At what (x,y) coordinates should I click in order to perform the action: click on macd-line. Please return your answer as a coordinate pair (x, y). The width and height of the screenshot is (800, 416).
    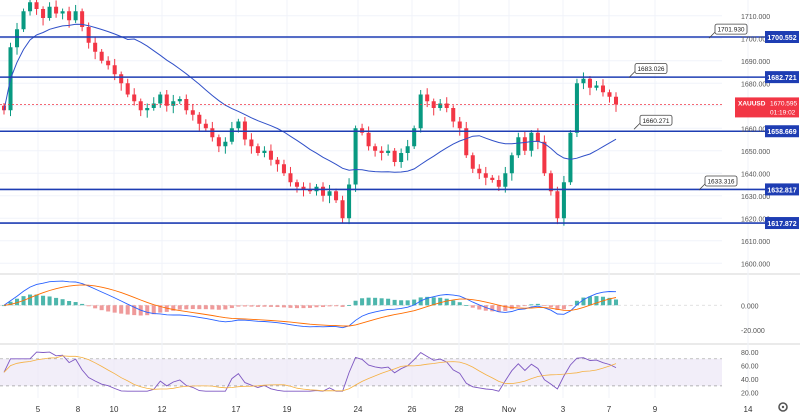
    Looking at the image, I should click on (310, 304).